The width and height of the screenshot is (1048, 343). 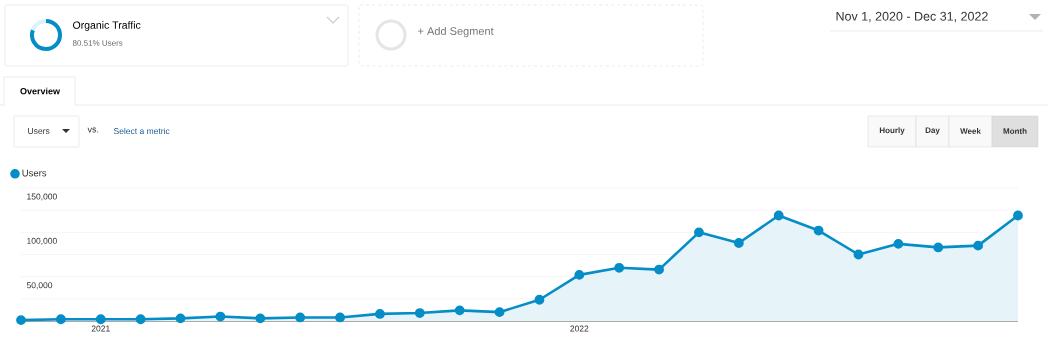 I want to click on x-tick-label: 2022, so click(x=579, y=328).